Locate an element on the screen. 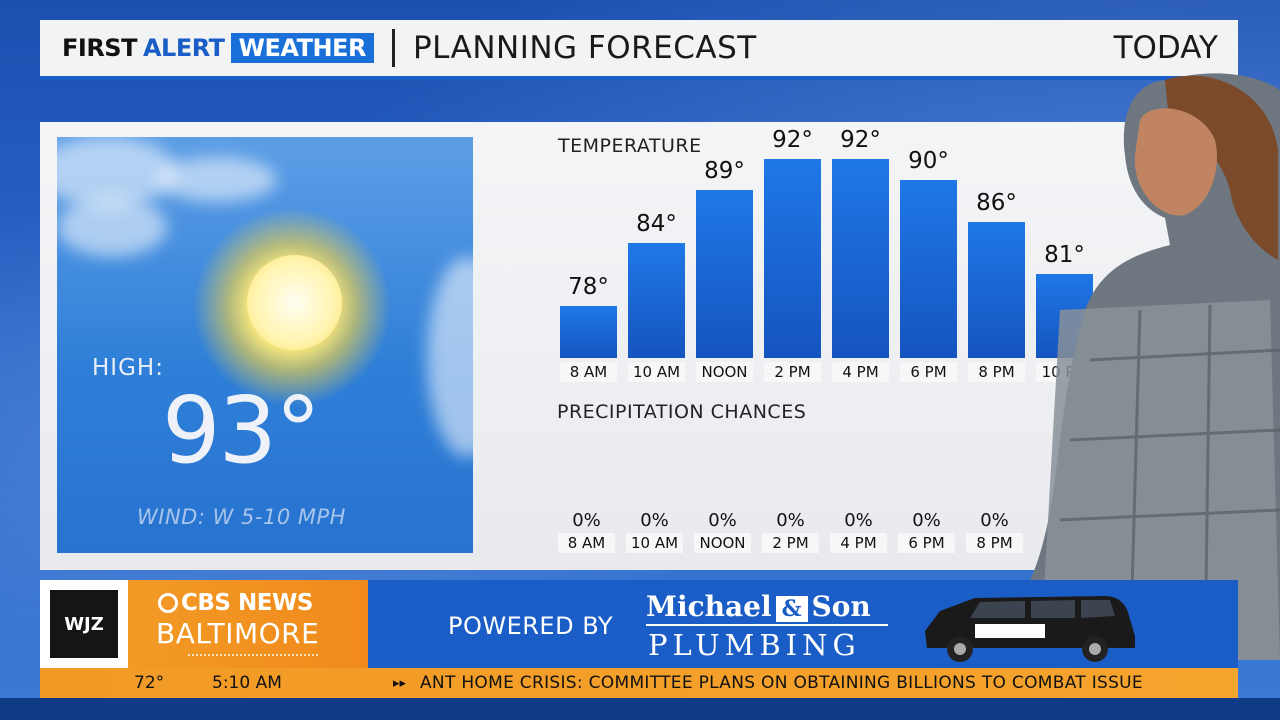  temperature-time-label: 8 AM is located at coordinates (588, 372).